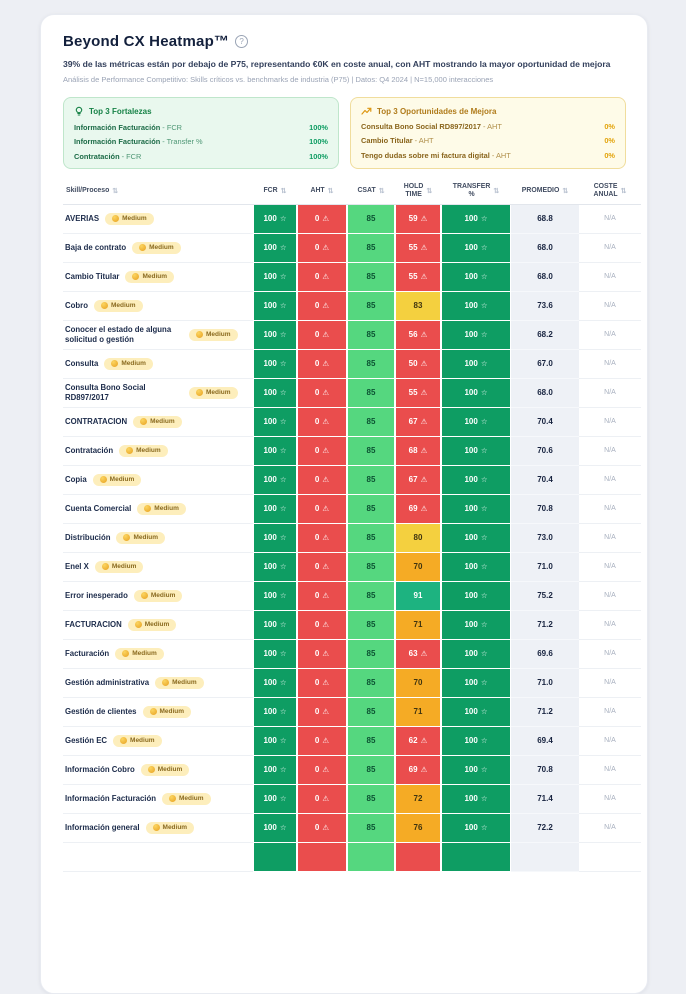 This screenshot has height=994, width=686. Describe the element at coordinates (351, 41) in the screenshot. I see `card-header: Beyond CX Heatmap™ ?` at that location.